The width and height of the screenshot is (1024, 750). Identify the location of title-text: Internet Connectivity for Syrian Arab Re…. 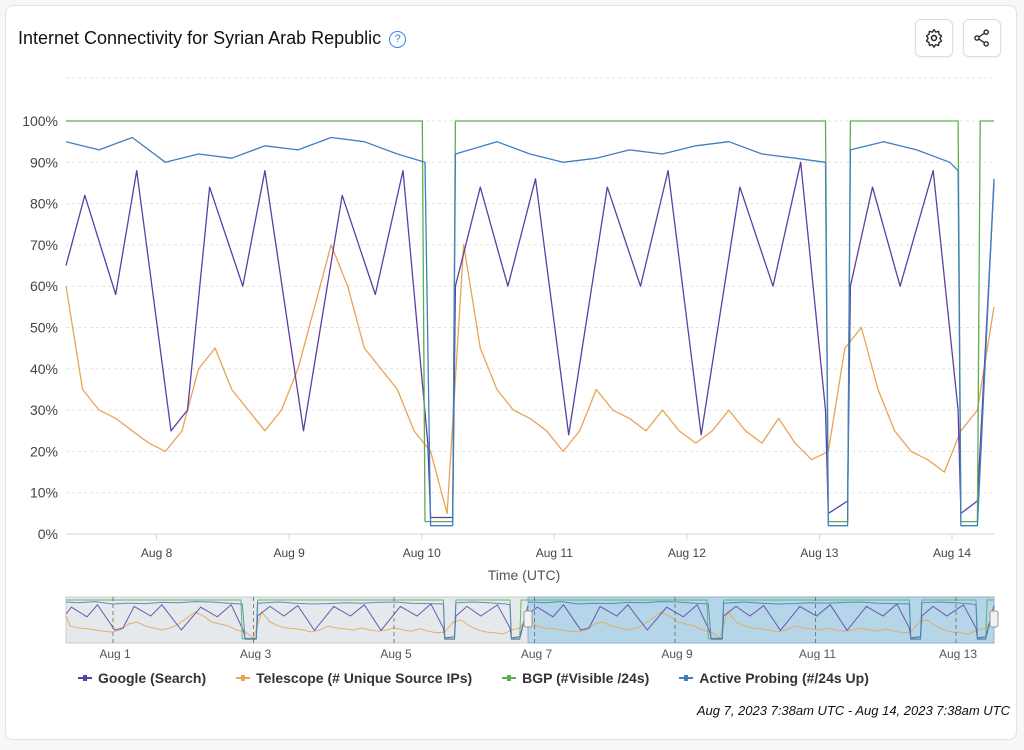
(200, 38).